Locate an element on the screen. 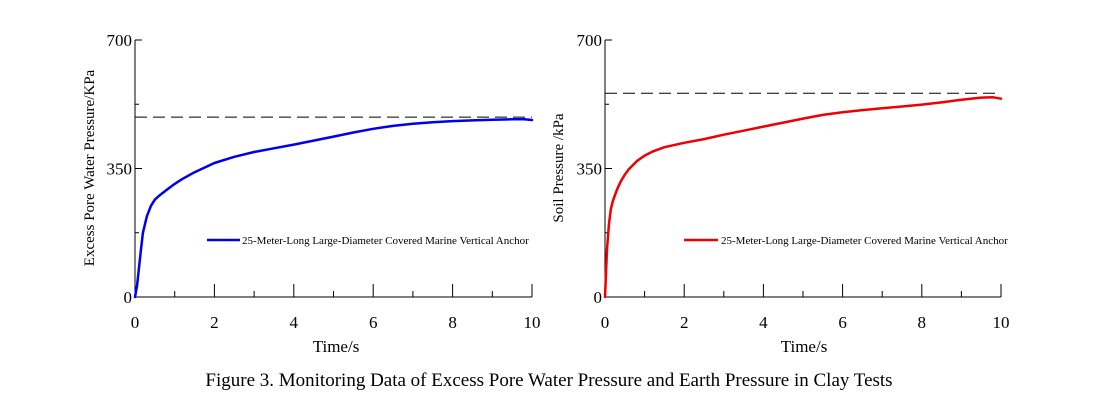 The height and width of the screenshot is (414, 1098). y-axis-label: Soil Pressure /kPa is located at coordinates (559, 168).